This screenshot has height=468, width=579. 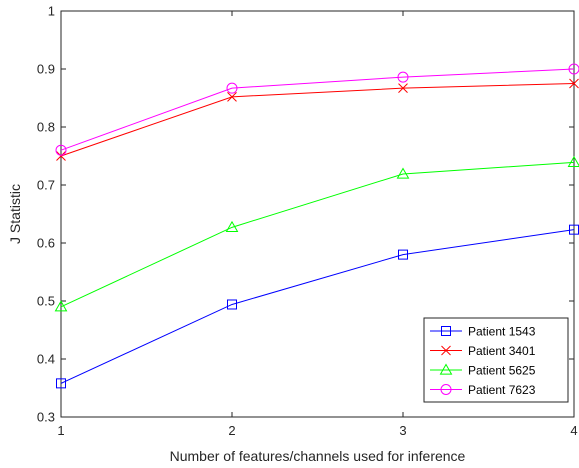 What do you see at coordinates (46, 243) in the screenshot?
I see `y-tick-label: 0.6` at bounding box center [46, 243].